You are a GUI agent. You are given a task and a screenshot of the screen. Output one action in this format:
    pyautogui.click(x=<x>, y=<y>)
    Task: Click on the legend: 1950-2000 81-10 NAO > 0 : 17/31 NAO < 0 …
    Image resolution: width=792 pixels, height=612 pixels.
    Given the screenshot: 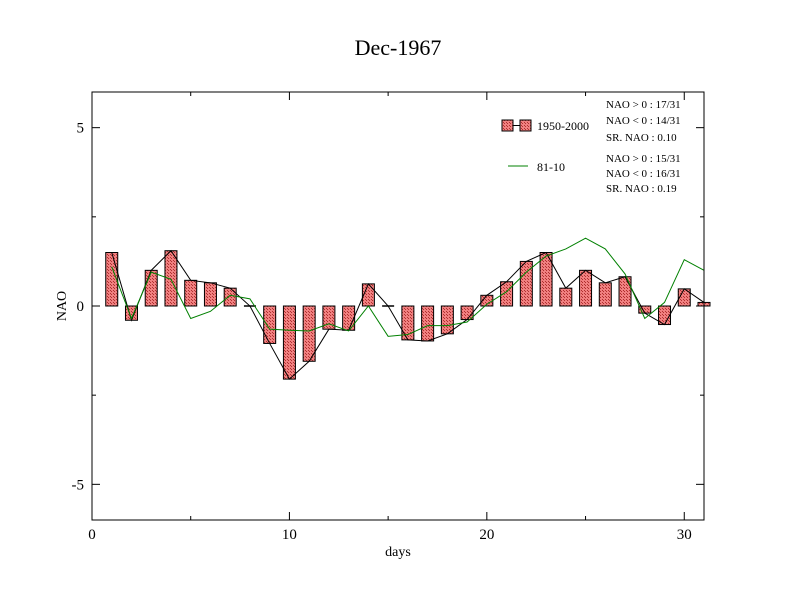 What is the action you would take?
    pyautogui.click(x=591, y=147)
    